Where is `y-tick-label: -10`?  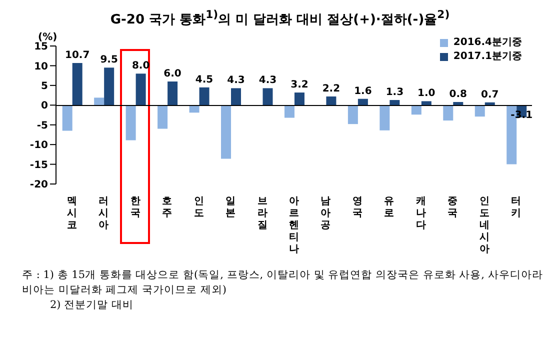 y-tick-label: -10 is located at coordinates (39, 146).